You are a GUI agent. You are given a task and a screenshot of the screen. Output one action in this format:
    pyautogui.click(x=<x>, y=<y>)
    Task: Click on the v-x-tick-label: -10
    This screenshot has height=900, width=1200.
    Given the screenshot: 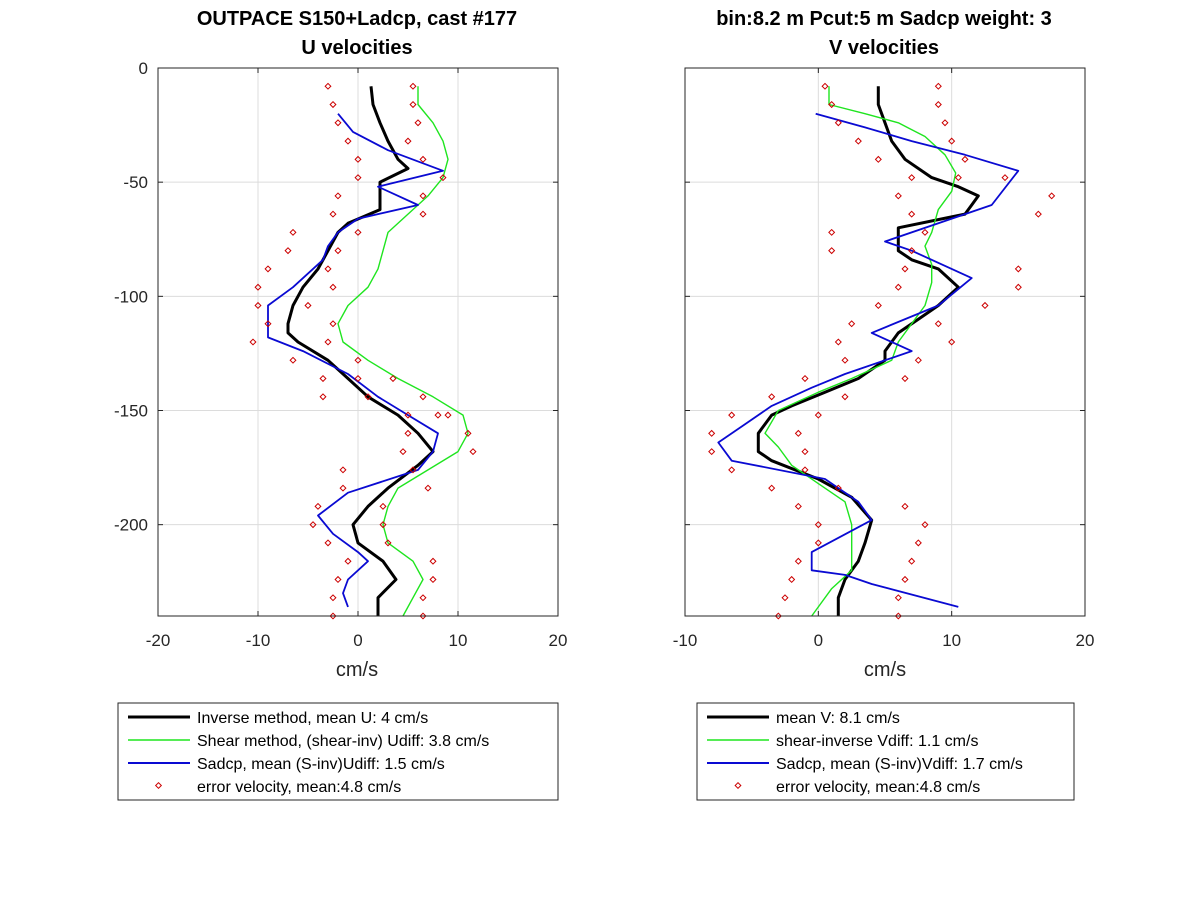 What is the action you would take?
    pyautogui.click(x=685, y=640)
    